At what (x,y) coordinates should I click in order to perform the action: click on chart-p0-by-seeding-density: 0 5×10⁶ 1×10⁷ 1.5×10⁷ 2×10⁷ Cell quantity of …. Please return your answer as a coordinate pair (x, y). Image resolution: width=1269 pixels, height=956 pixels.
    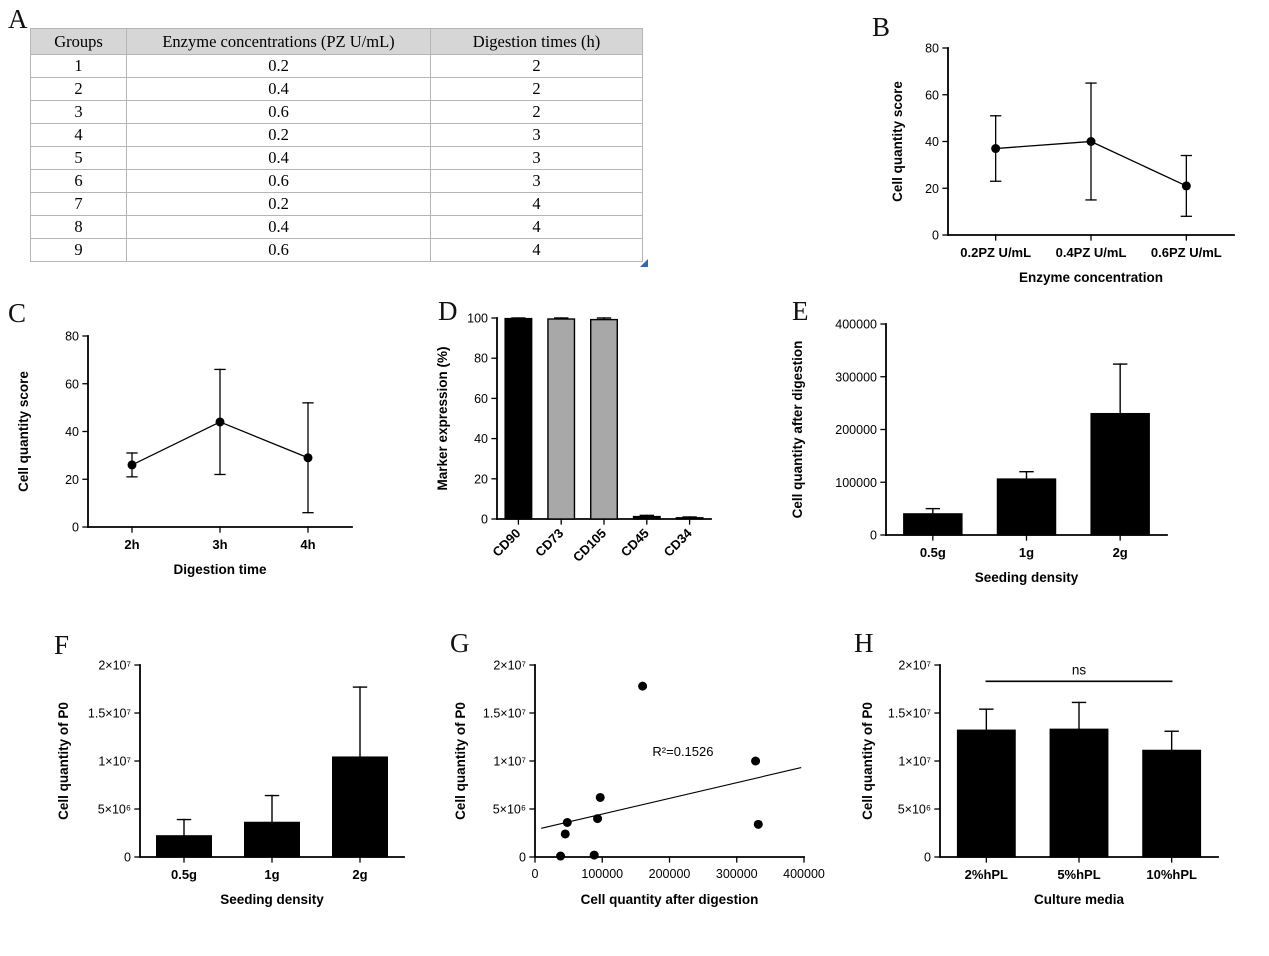
    Looking at the image, I should click on (242, 791).